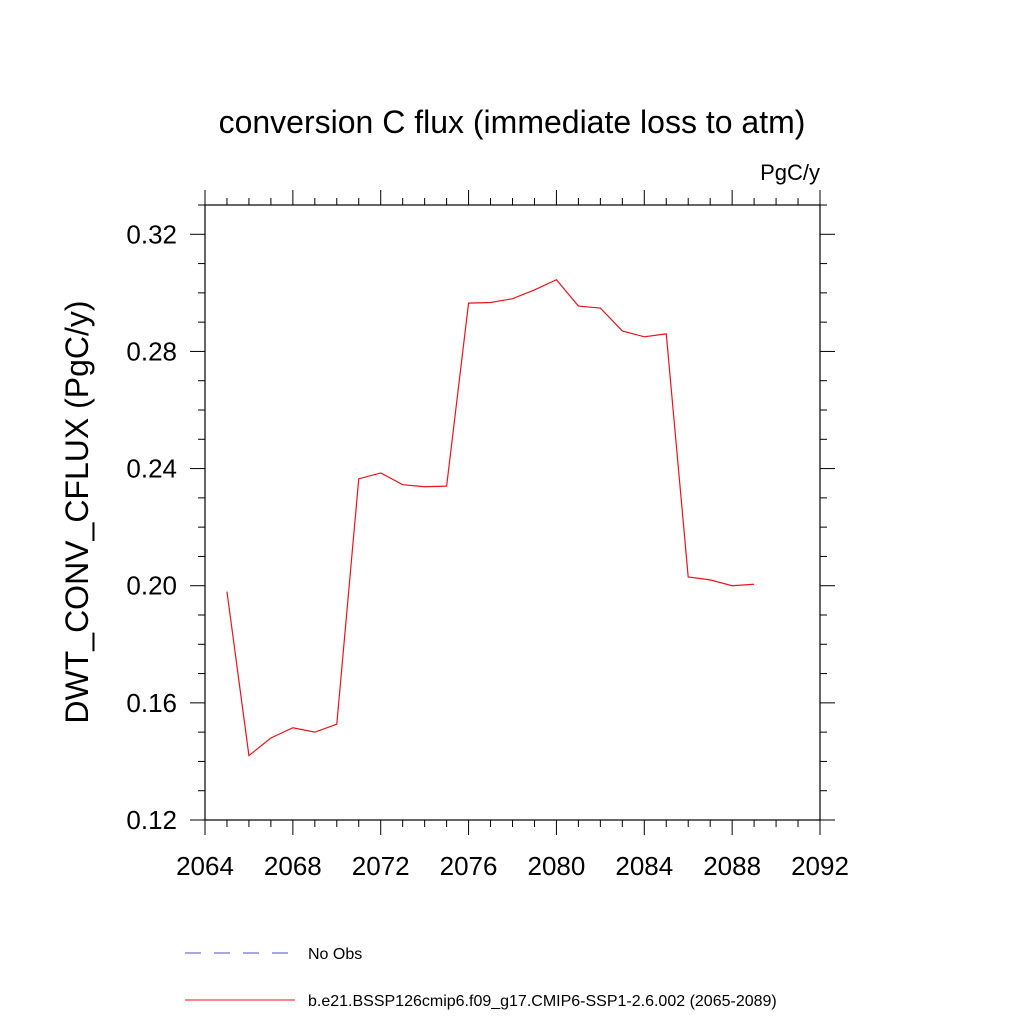  I want to click on x-tick-label: 2080, so click(557, 866).